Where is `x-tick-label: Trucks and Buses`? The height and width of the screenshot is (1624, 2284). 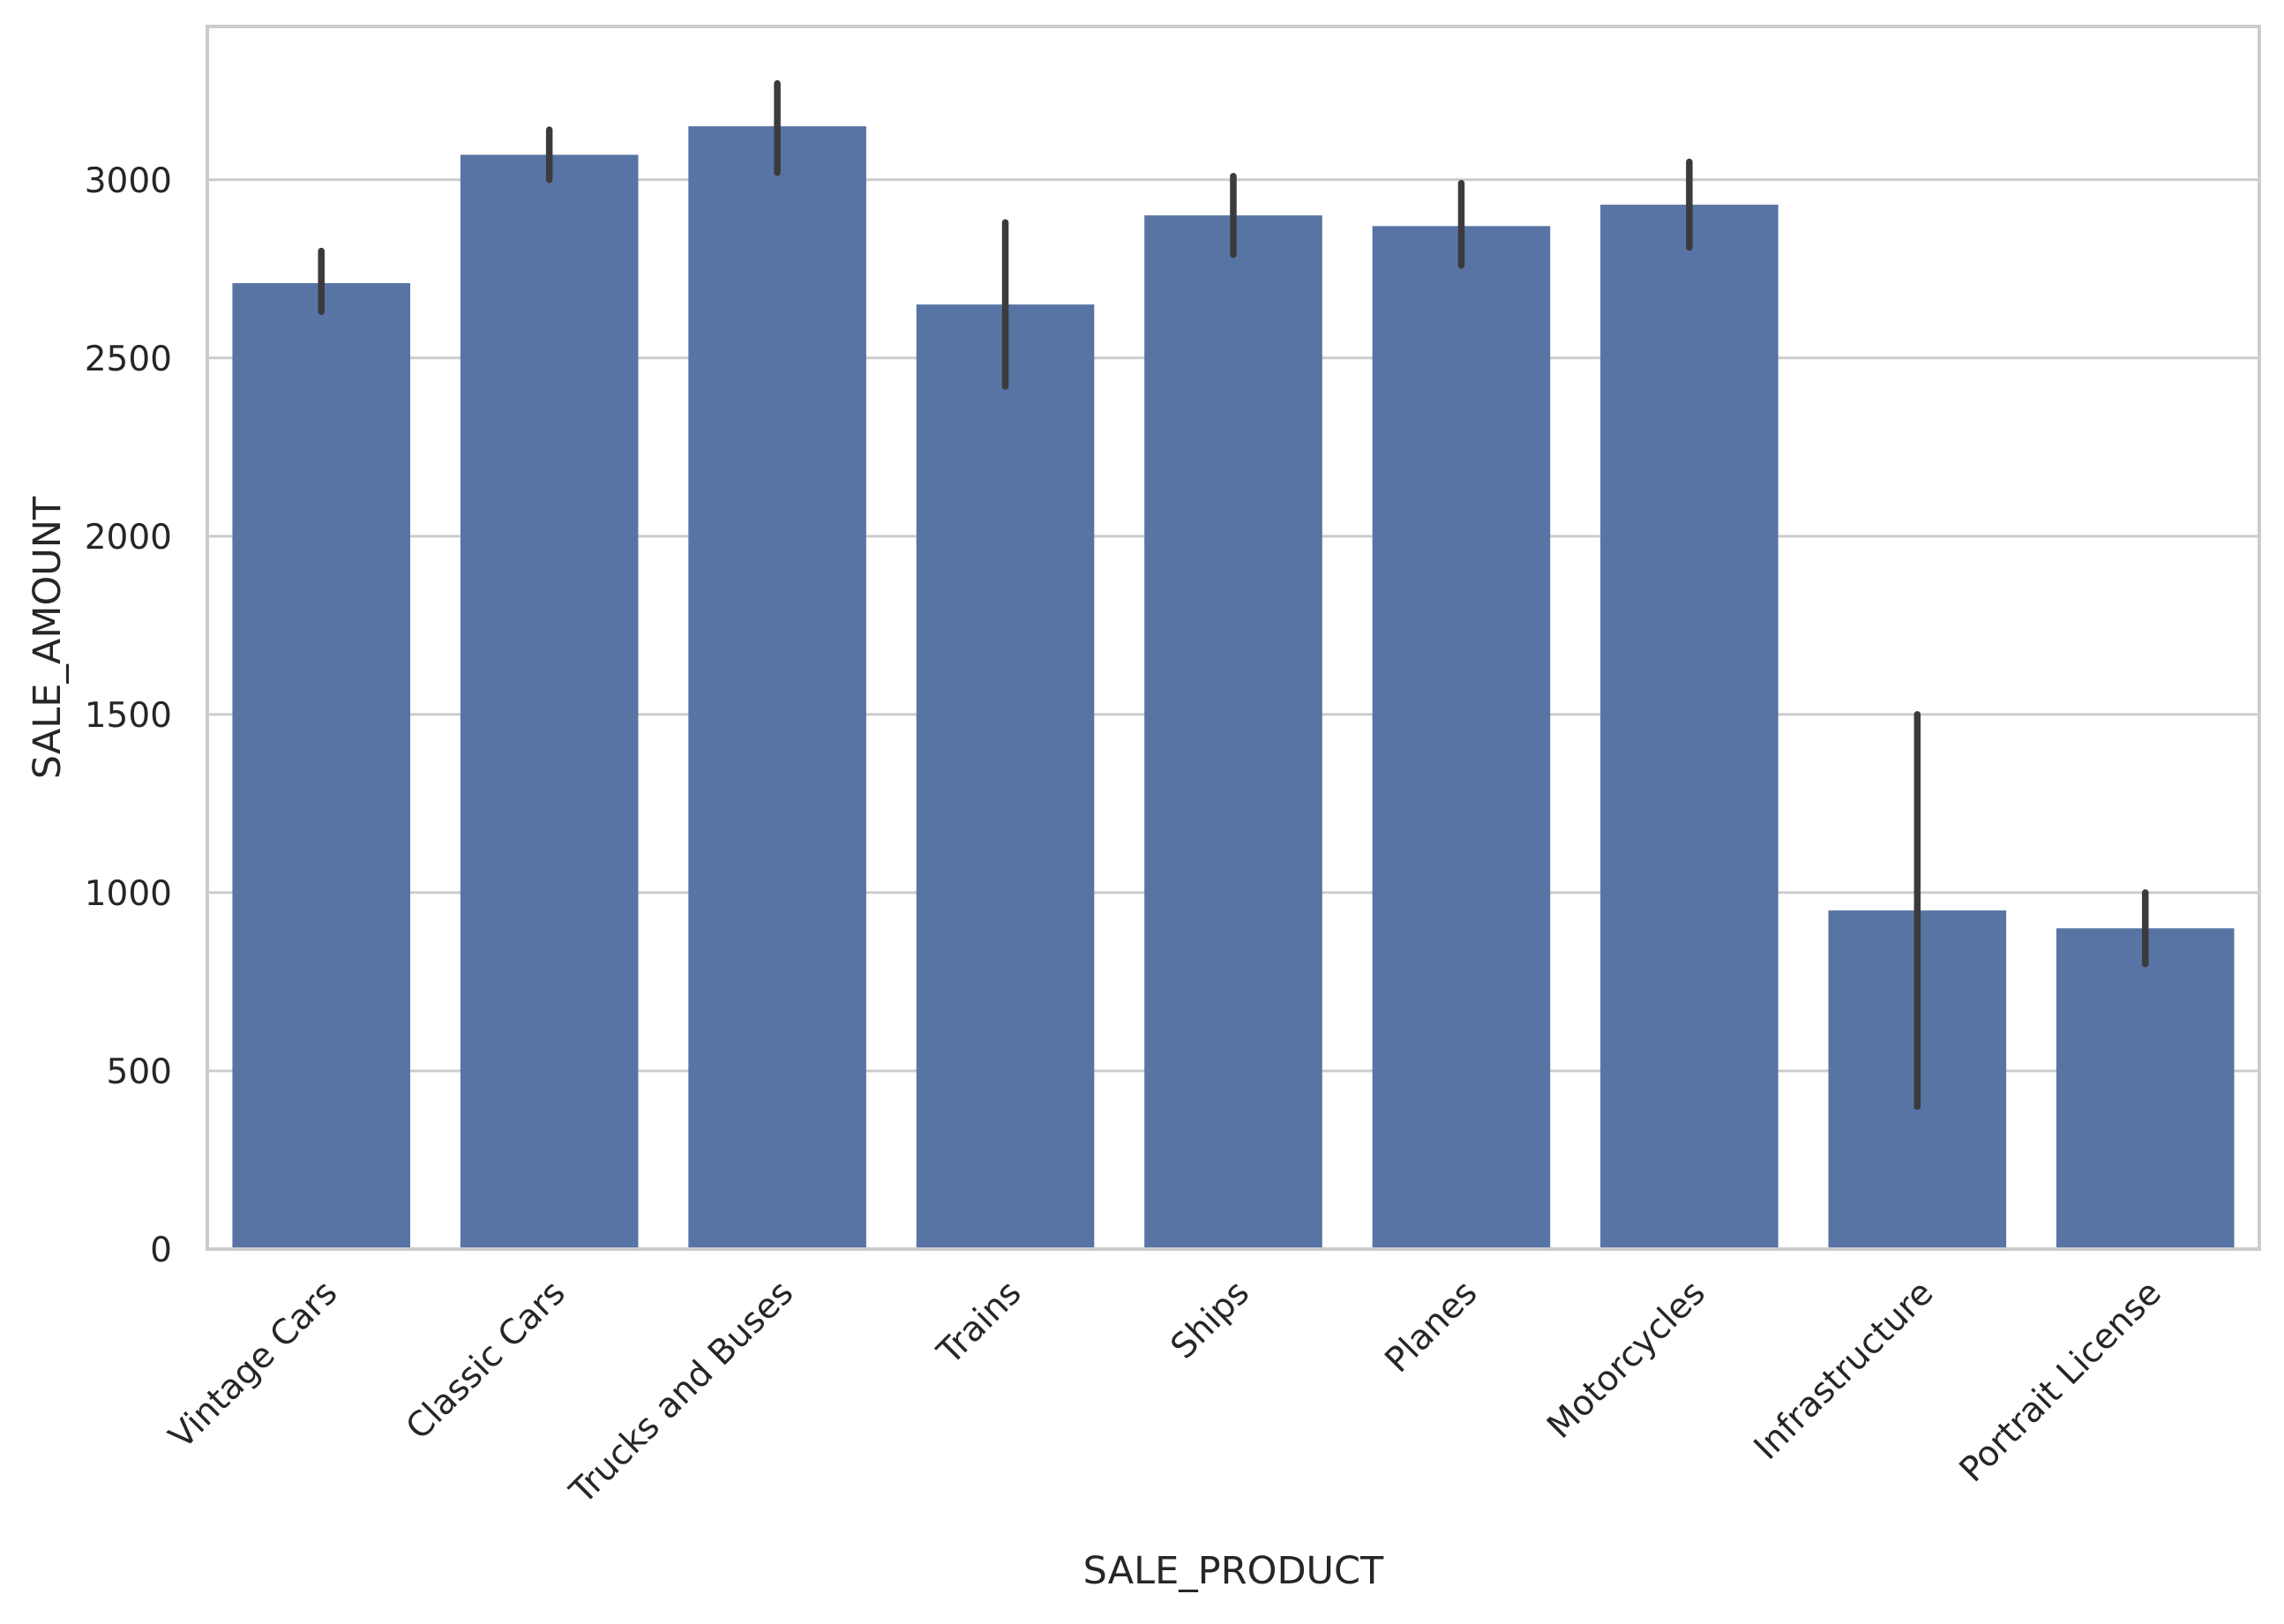 x-tick-label: Trucks and Buses is located at coordinates (681, 1392).